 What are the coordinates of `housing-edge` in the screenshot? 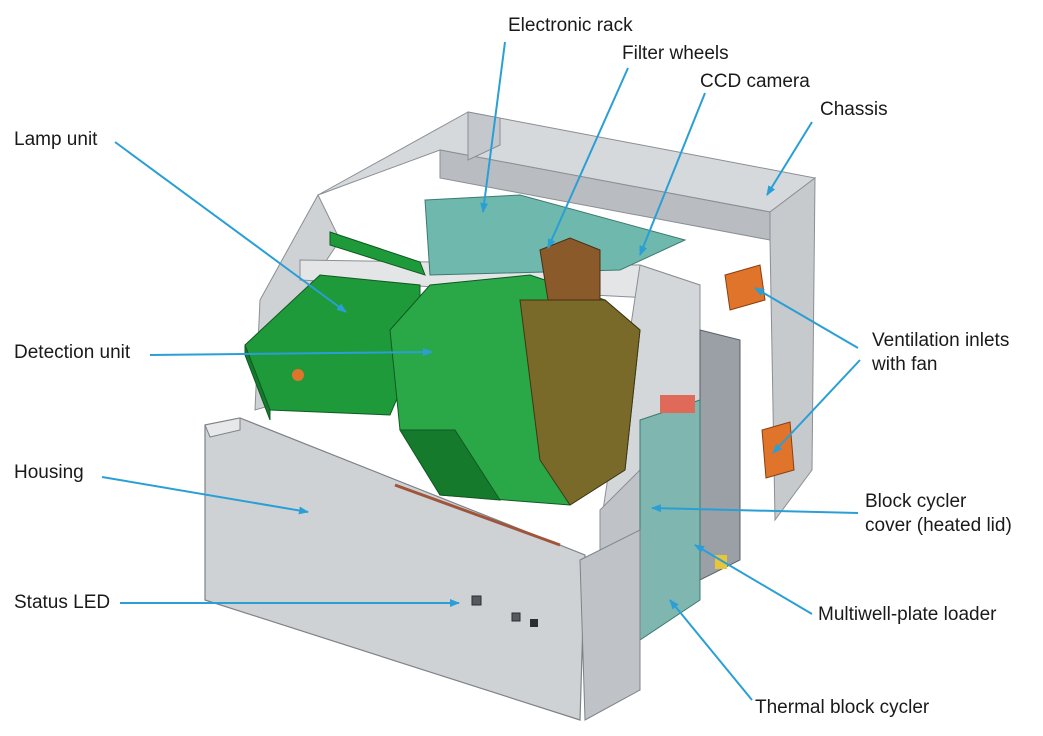 It's located at (222, 427).